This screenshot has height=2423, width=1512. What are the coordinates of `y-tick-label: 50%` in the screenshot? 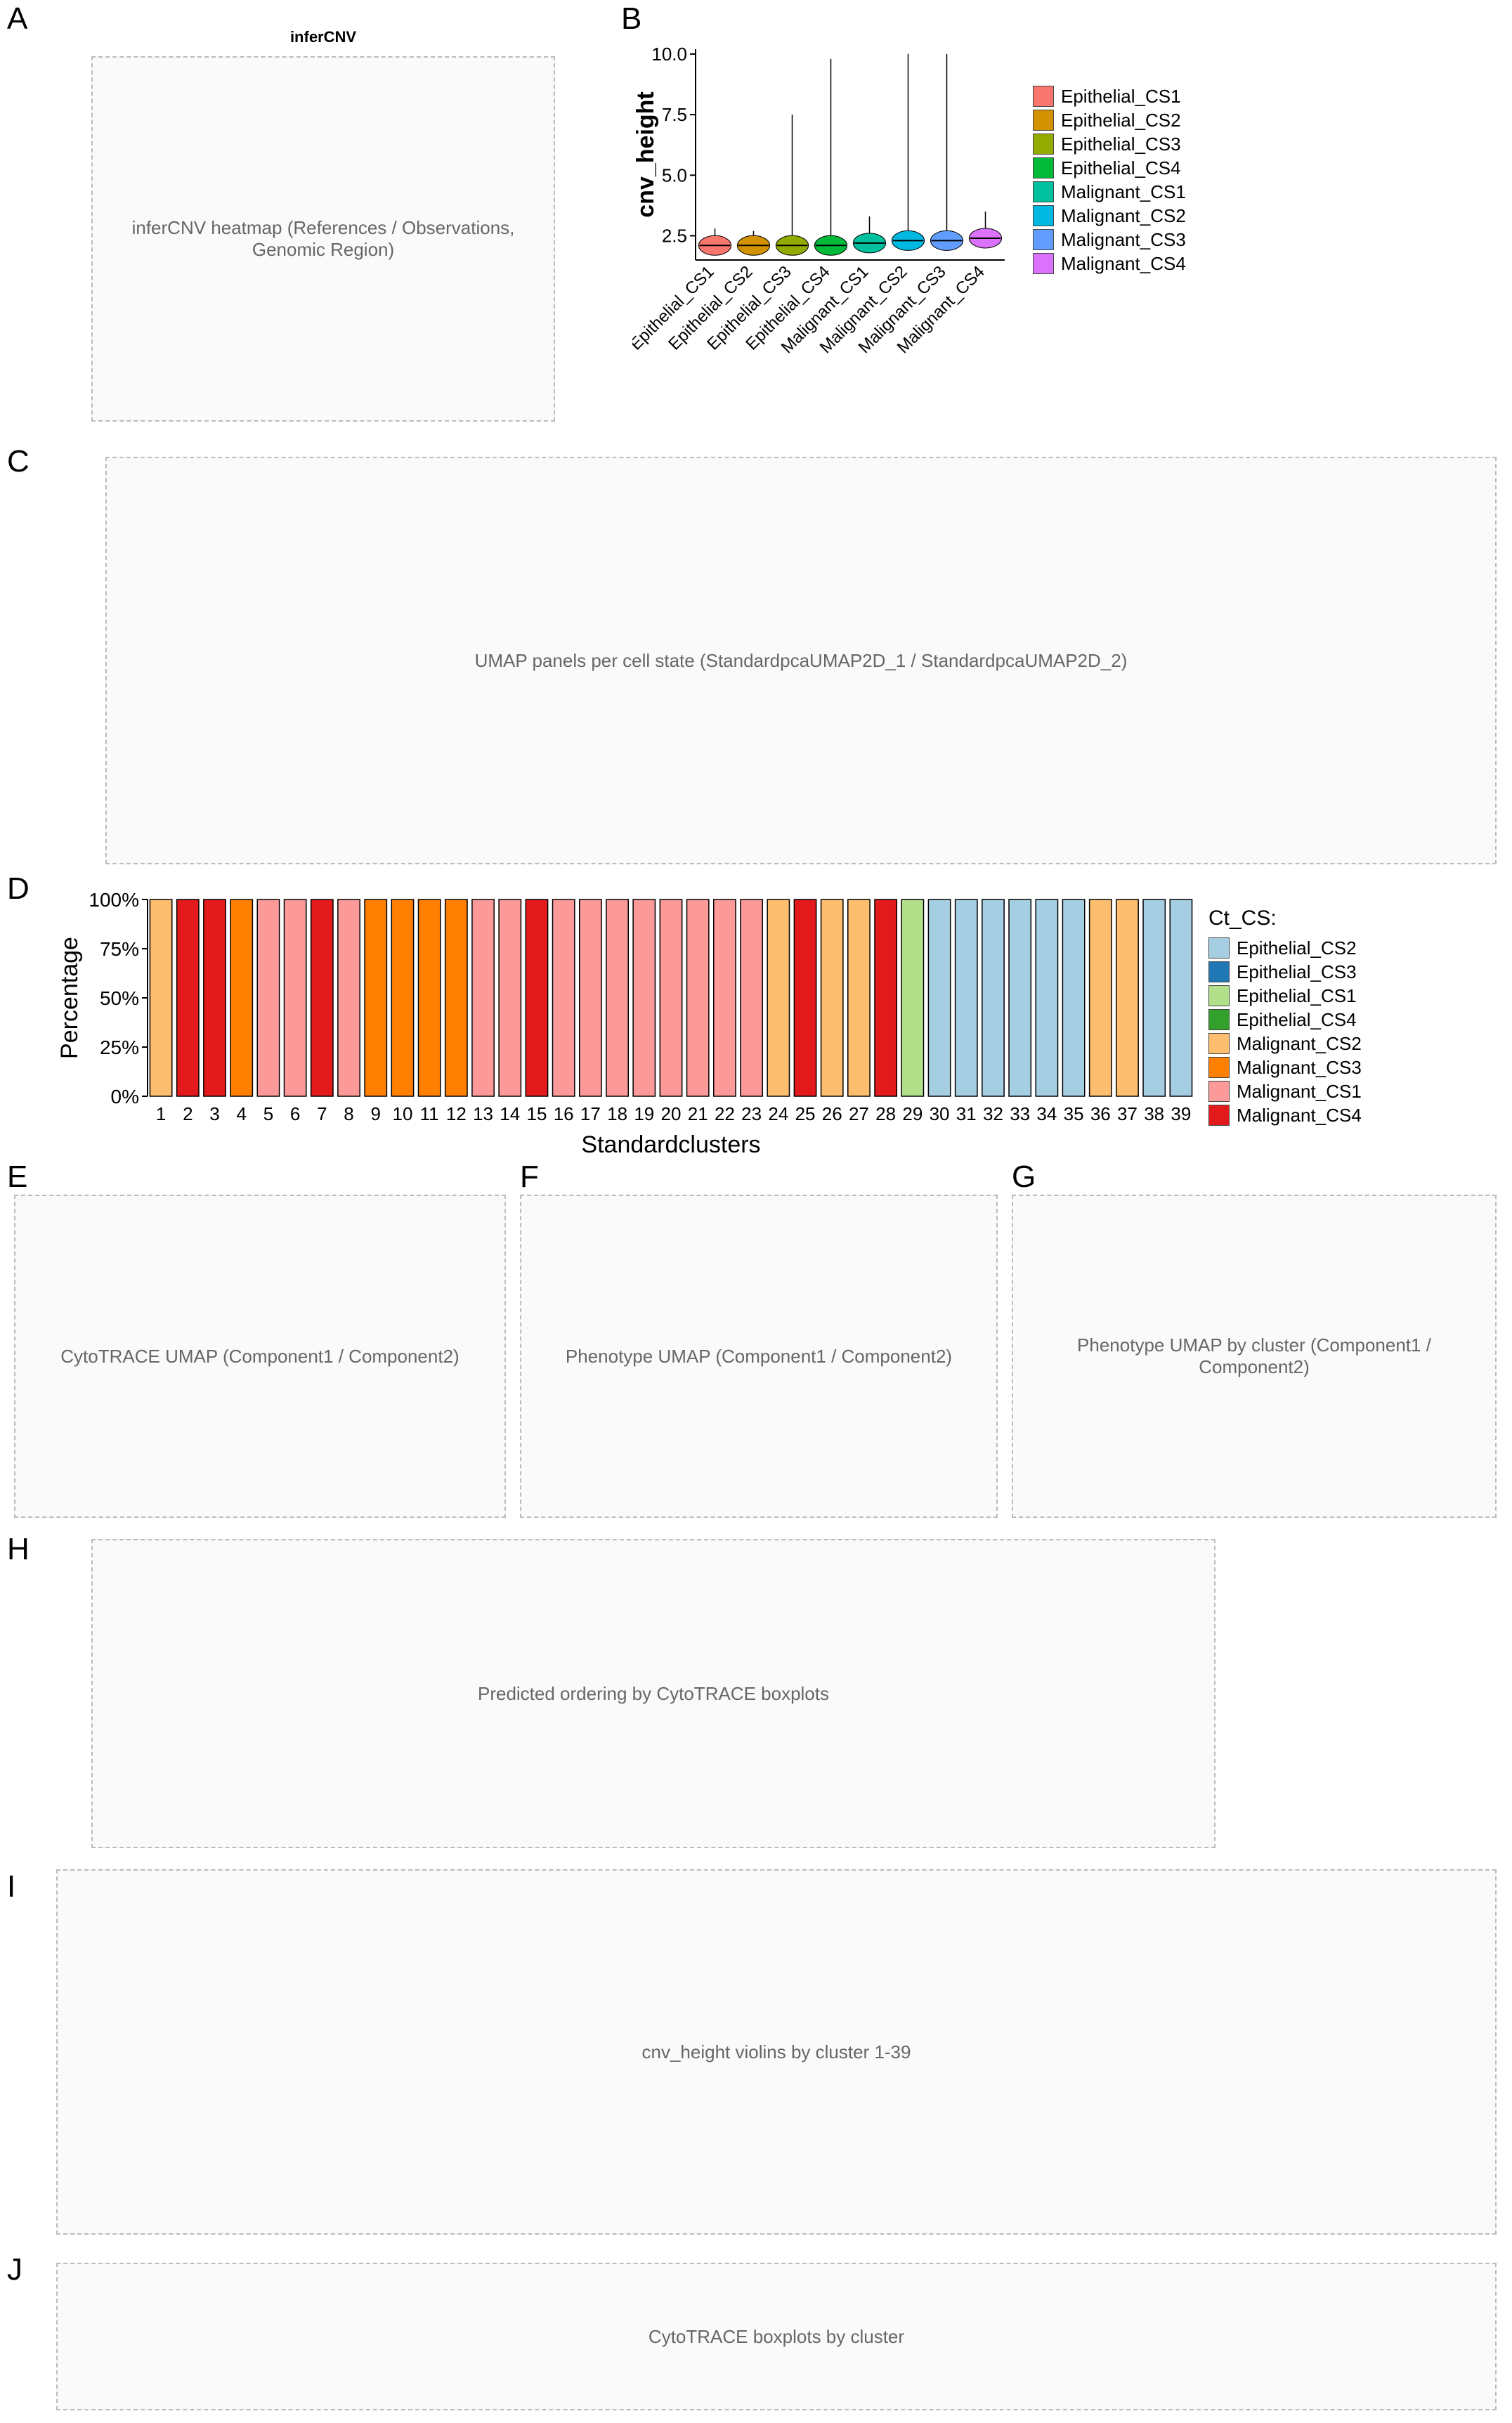 It's located at (120, 998).